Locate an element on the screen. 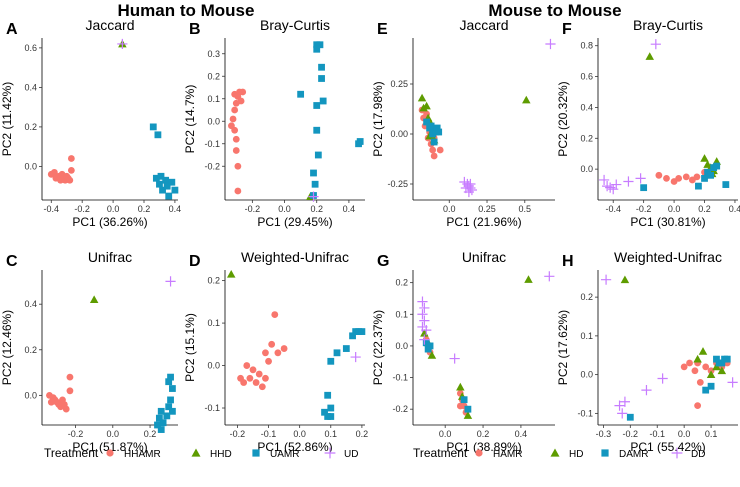 This screenshot has height=487, width=740. x-tick-label: -0.2 is located at coordinates (631, 434).